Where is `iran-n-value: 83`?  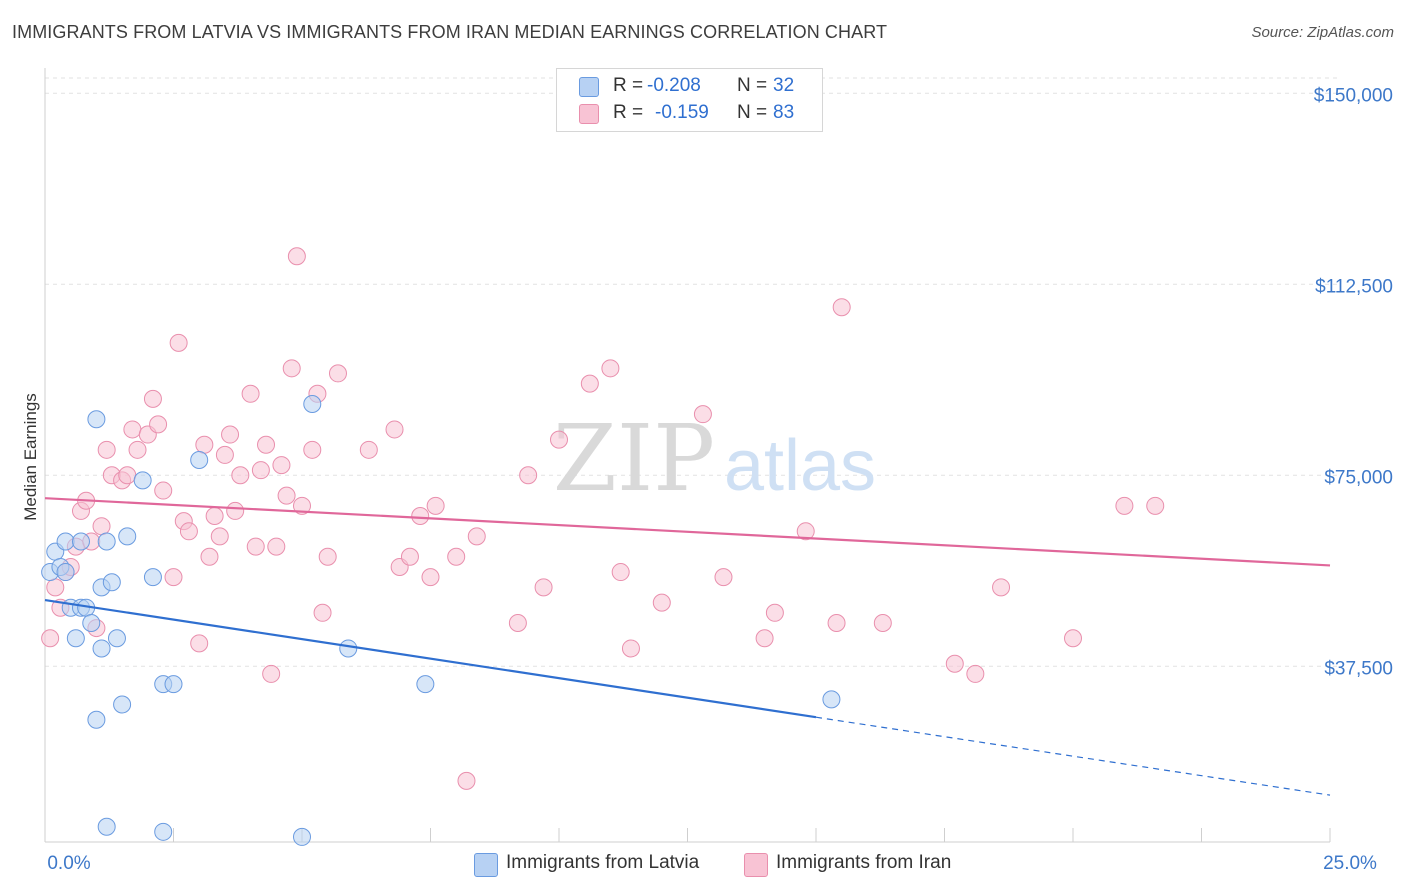 iran-n-value: 83 is located at coordinates (784, 112).